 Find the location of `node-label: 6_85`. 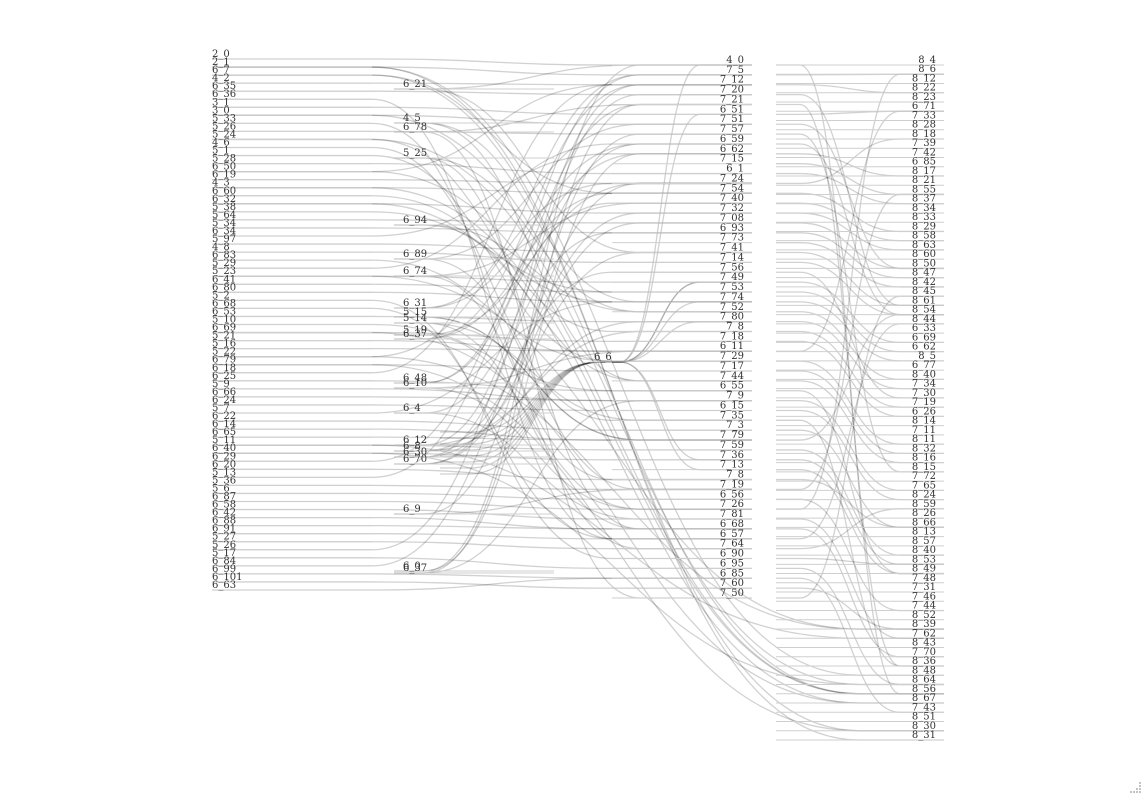

node-label: 6_85 is located at coordinates (732, 573).